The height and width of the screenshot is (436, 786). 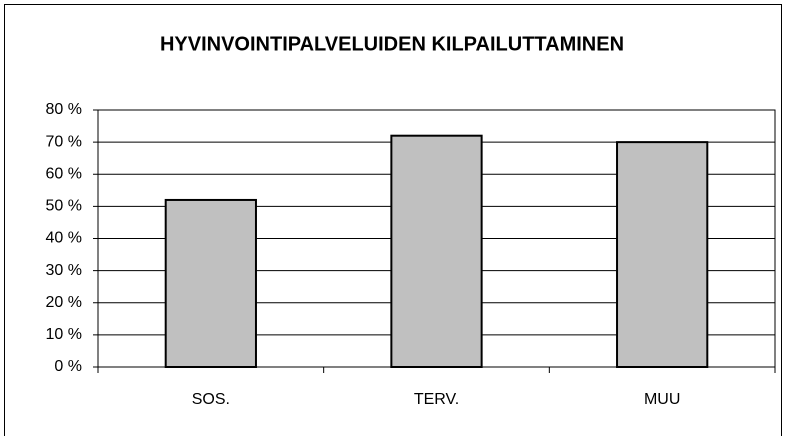 What do you see at coordinates (436, 399) in the screenshot?
I see `x-tick-label: TERV.` at bounding box center [436, 399].